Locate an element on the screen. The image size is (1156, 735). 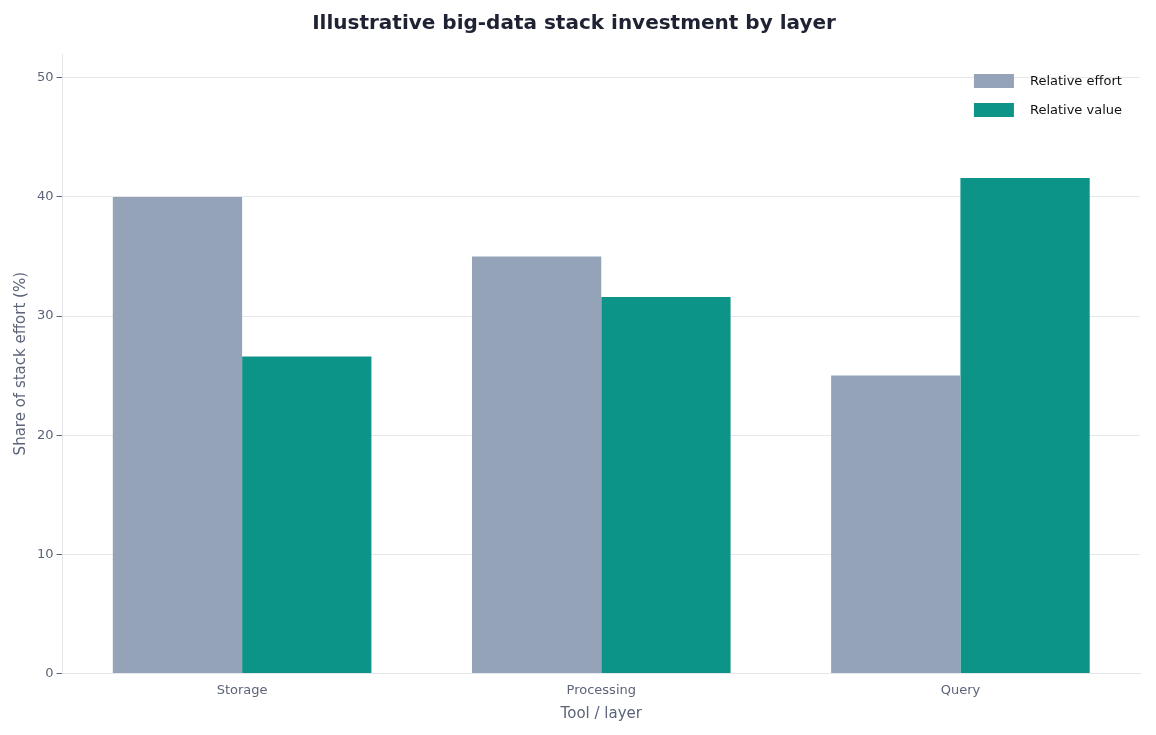
x-tick-label: Storage is located at coordinates (242, 689).